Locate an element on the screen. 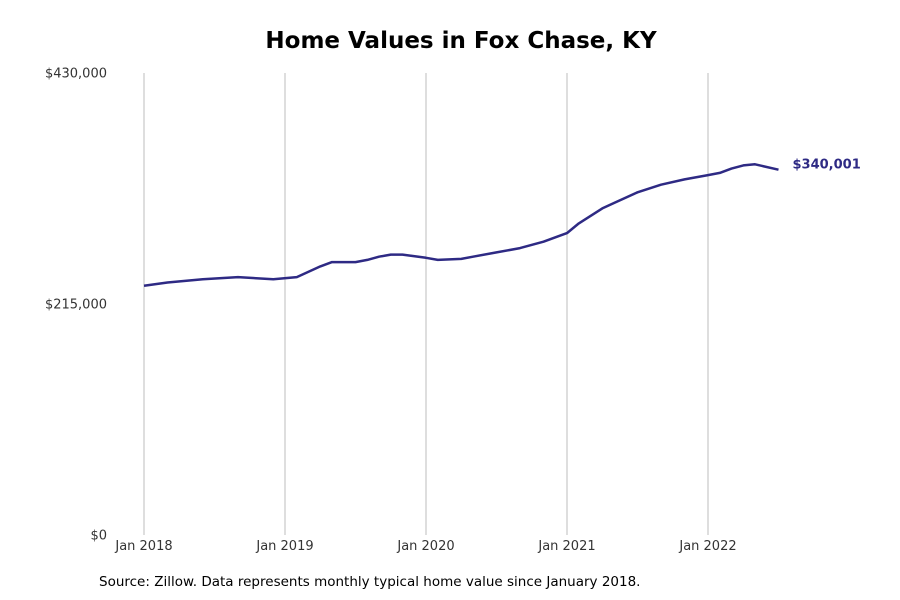 The image size is (900, 600). y-tick-label: $215,000 is located at coordinates (76, 305).